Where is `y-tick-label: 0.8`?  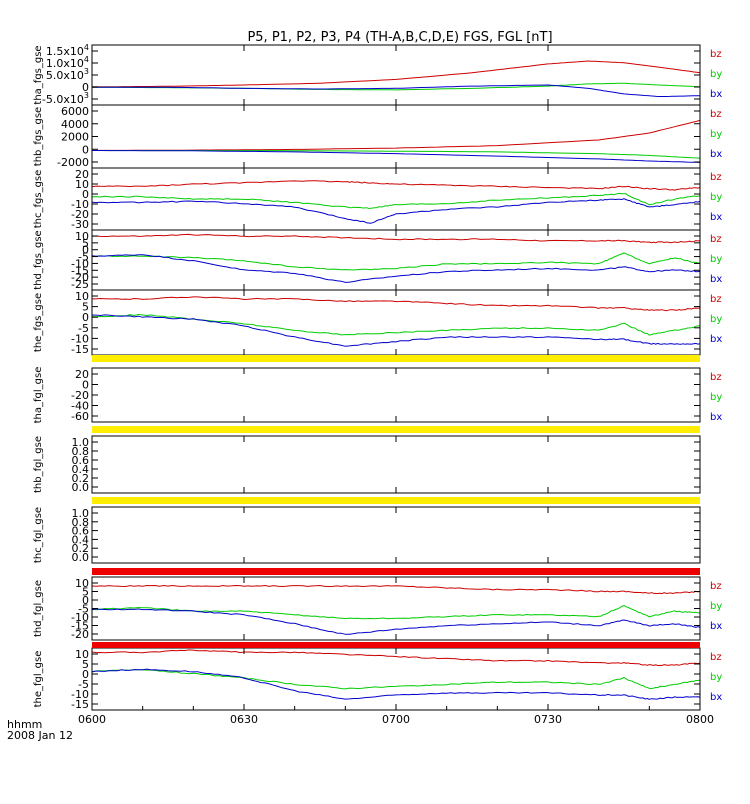 y-tick-label: 0.8 is located at coordinates (81, 522).